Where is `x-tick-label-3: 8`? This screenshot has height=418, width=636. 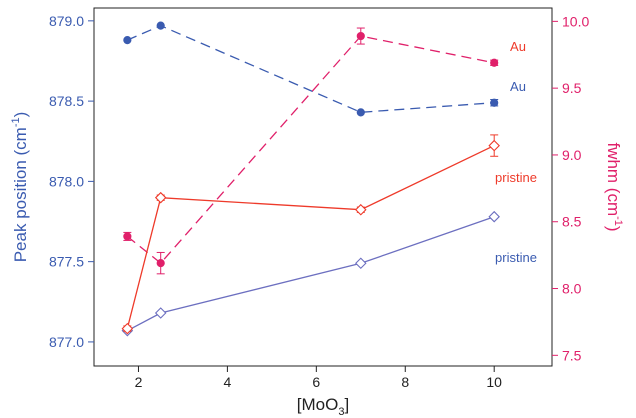
x-tick-label-3: 8 is located at coordinates (405, 382).